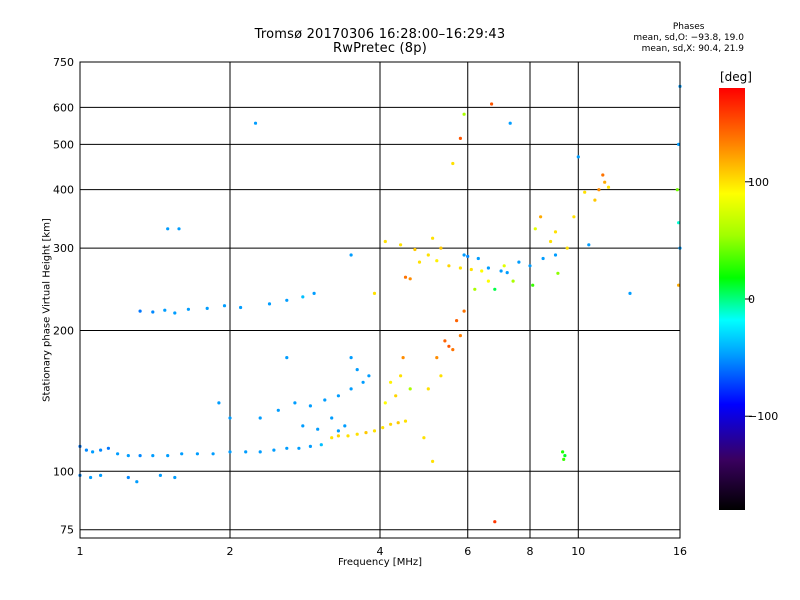  What do you see at coordinates (578, 551) in the screenshot?
I see `x-tick-label: 10` at bounding box center [578, 551].